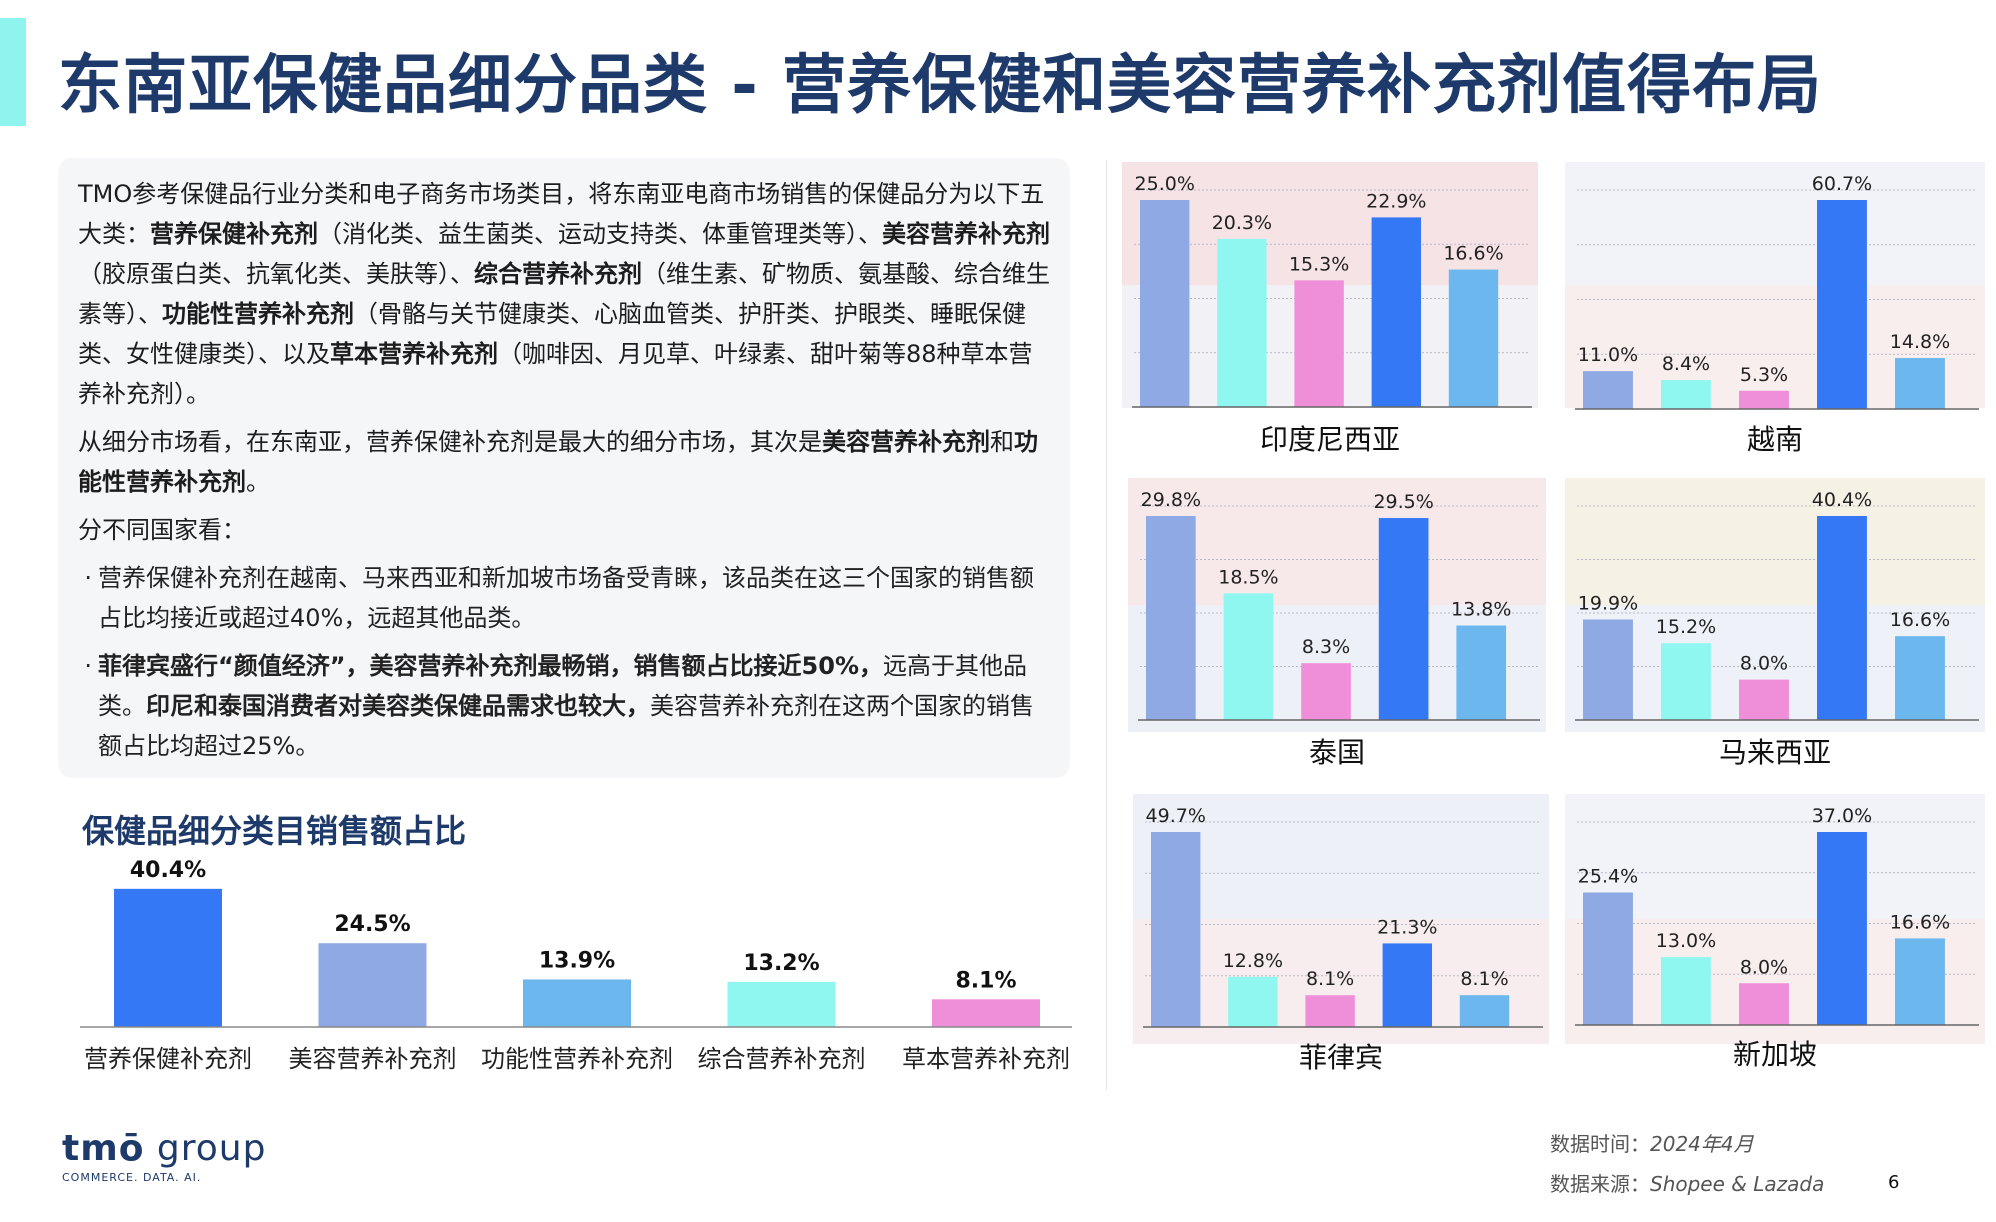 The height and width of the screenshot is (1222, 1996). What do you see at coordinates (1330, 979) in the screenshot?
I see `country-bar-value-label: 8.1%` at bounding box center [1330, 979].